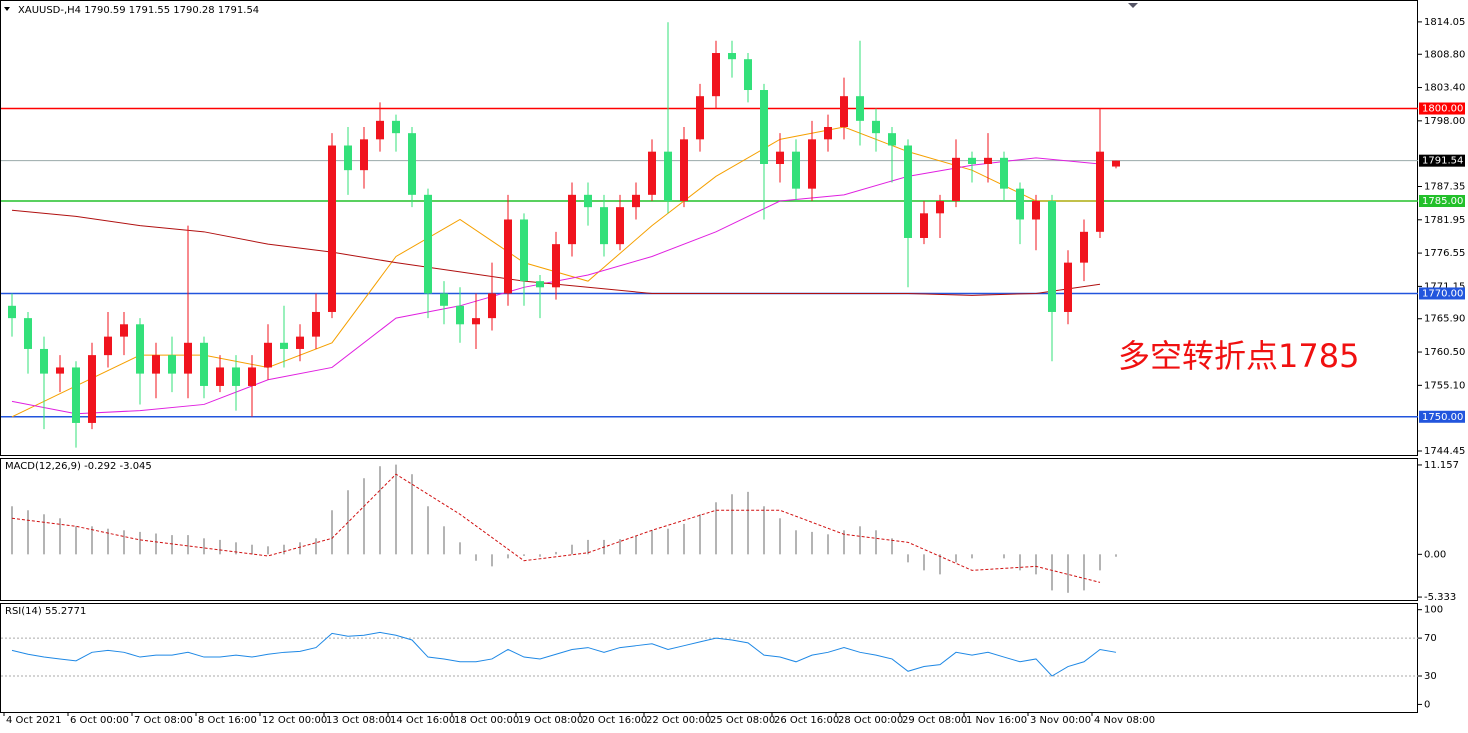 This screenshot has width=1468, height=733. I want to click on y-tick-label: 1771.15, so click(1444, 286).